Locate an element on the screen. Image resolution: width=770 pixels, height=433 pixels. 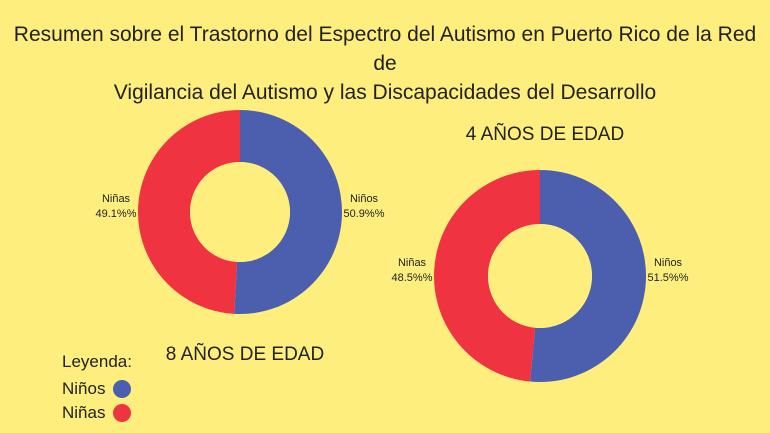
legend: Leyenda: Niños Niñas is located at coordinates (97, 388).